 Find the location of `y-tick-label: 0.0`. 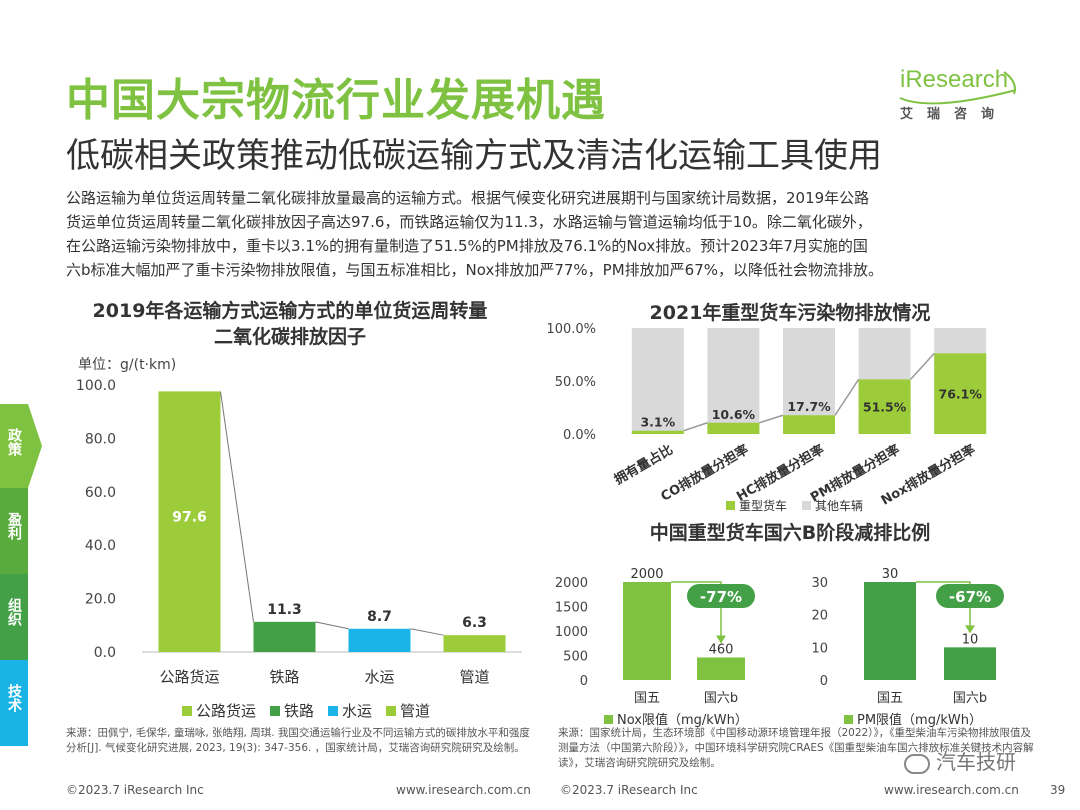

y-tick-label: 0.0 is located at coordinates (105, 653).